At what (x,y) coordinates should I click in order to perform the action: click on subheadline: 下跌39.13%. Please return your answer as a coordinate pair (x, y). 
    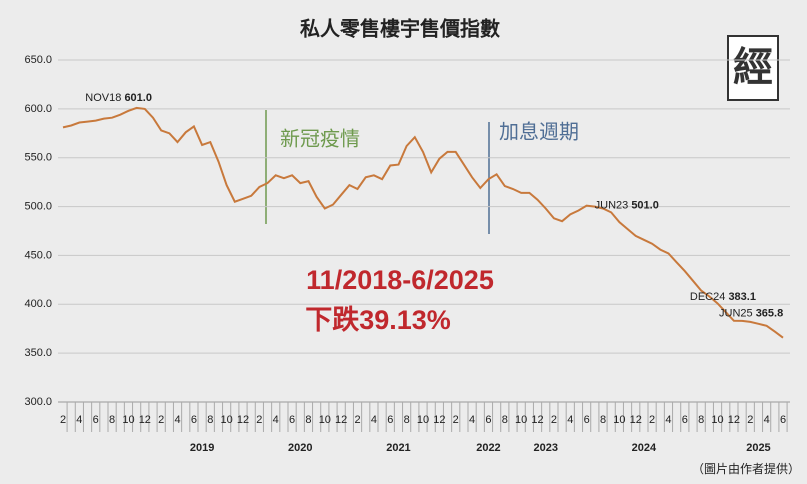
    Looking at the image, I should click on (378, 320).